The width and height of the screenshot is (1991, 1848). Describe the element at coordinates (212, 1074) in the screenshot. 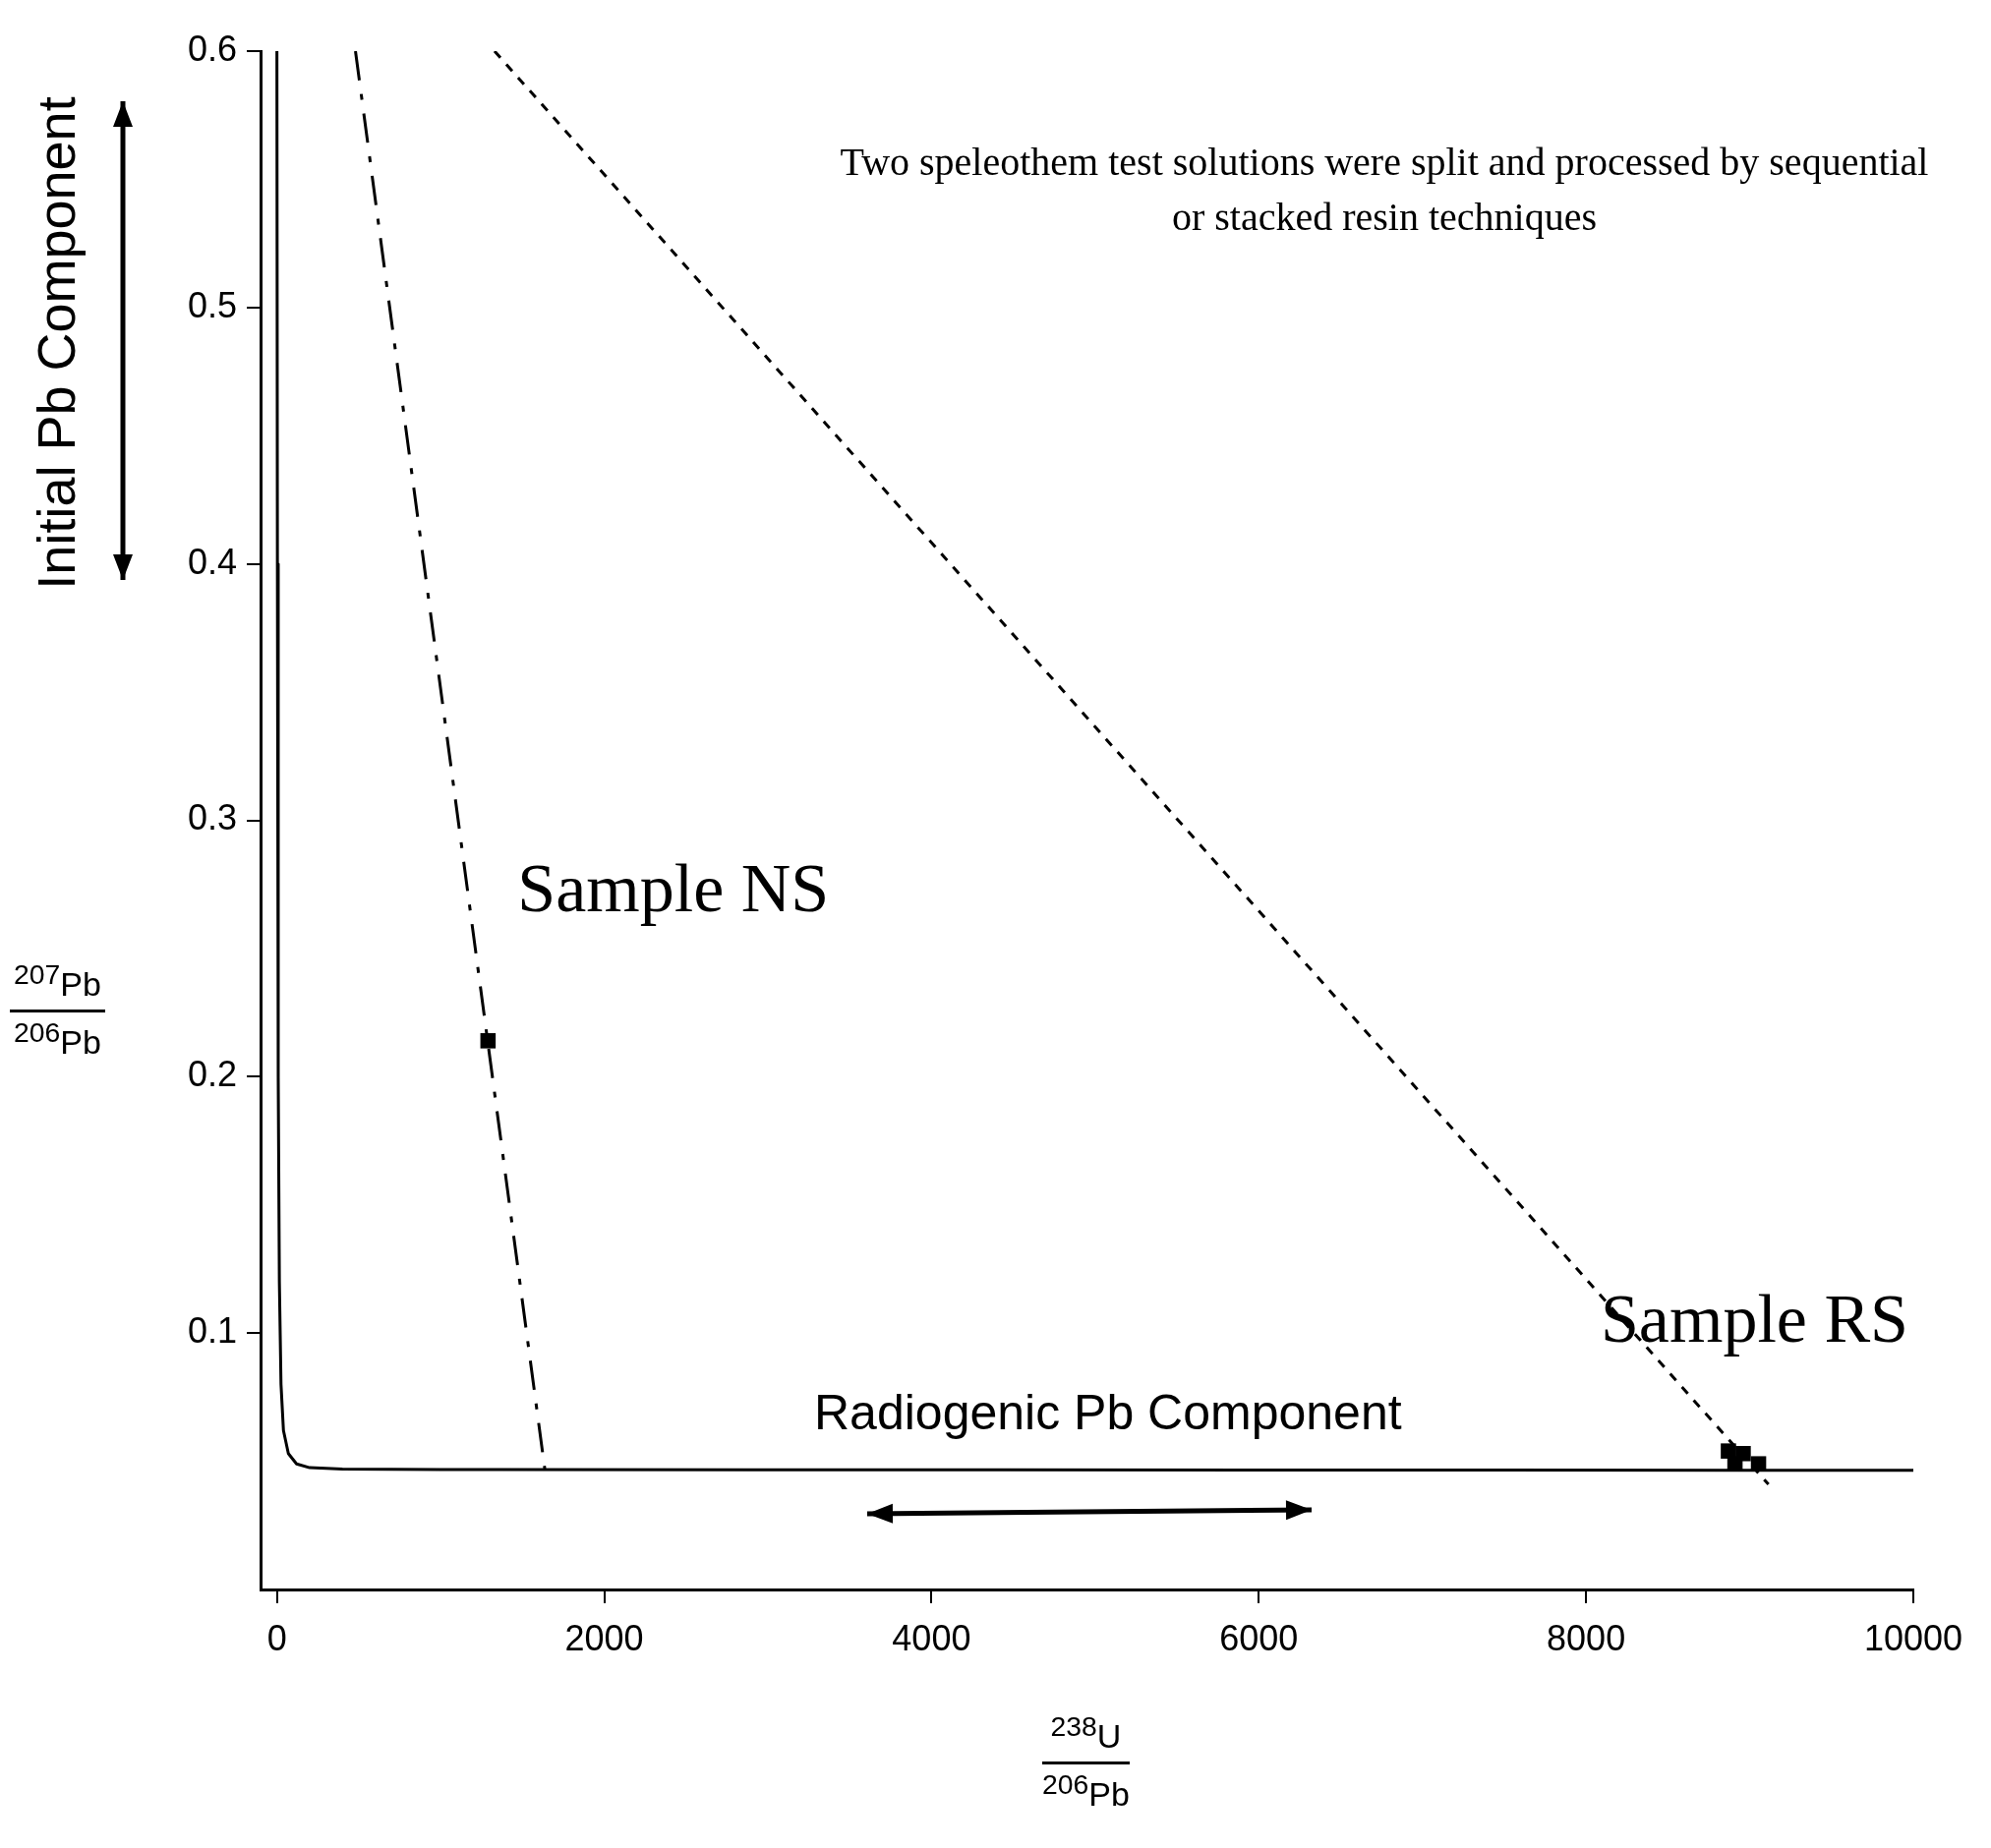

I see `y-tick-label: 0.2` at that location.